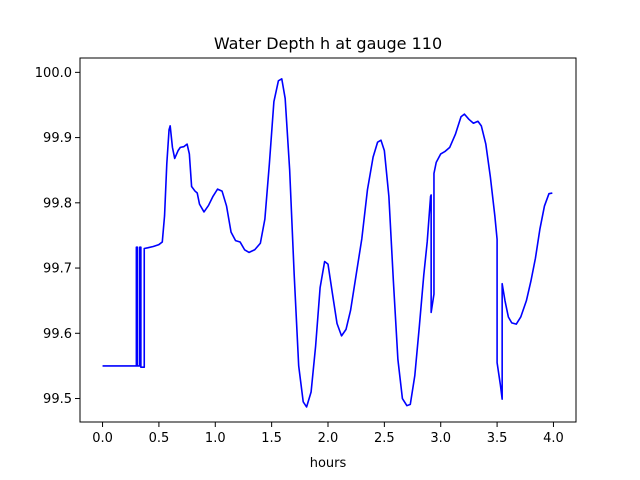  I want to click on x-axis-label: hours, so click(328, 463).